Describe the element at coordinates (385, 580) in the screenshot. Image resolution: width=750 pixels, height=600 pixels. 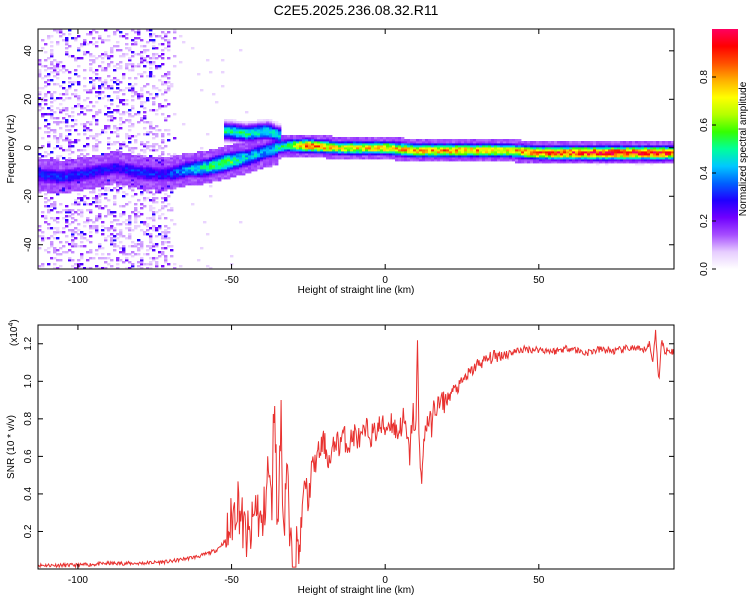
I see `x-tick-label: 0` at that location.